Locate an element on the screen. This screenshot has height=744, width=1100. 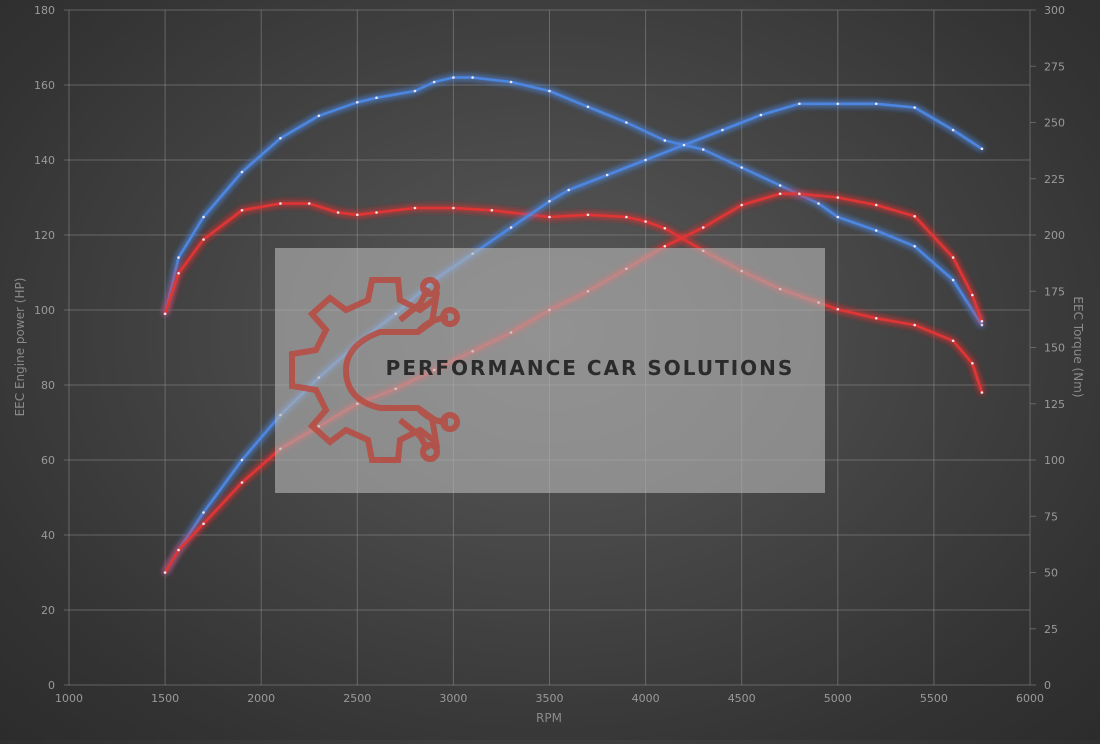
y-left-tick-label: 160 is located at coordinates (44, 85).